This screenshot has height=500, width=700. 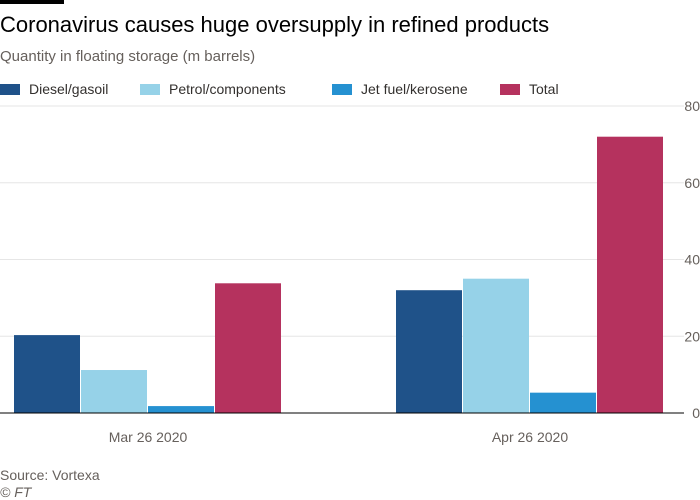 What do you see at coordinates (32, 2) in the screenshot?
I see `ft-top-bar` at bounding box center [32, 2].